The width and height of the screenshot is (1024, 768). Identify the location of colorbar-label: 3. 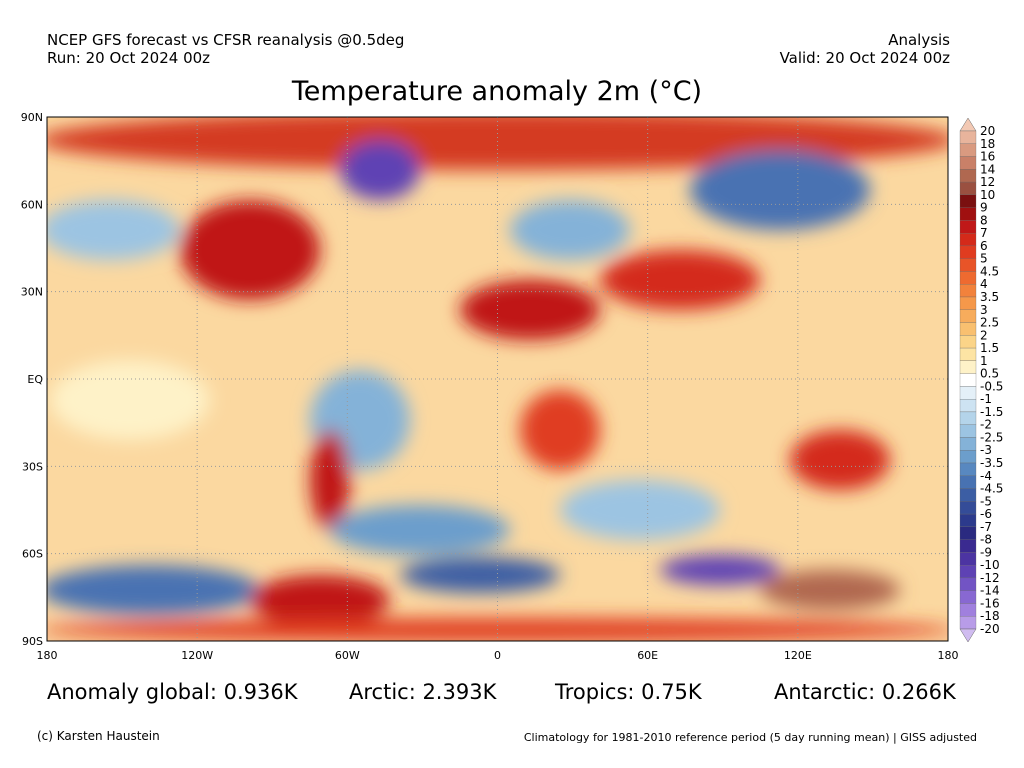
(984, 310).